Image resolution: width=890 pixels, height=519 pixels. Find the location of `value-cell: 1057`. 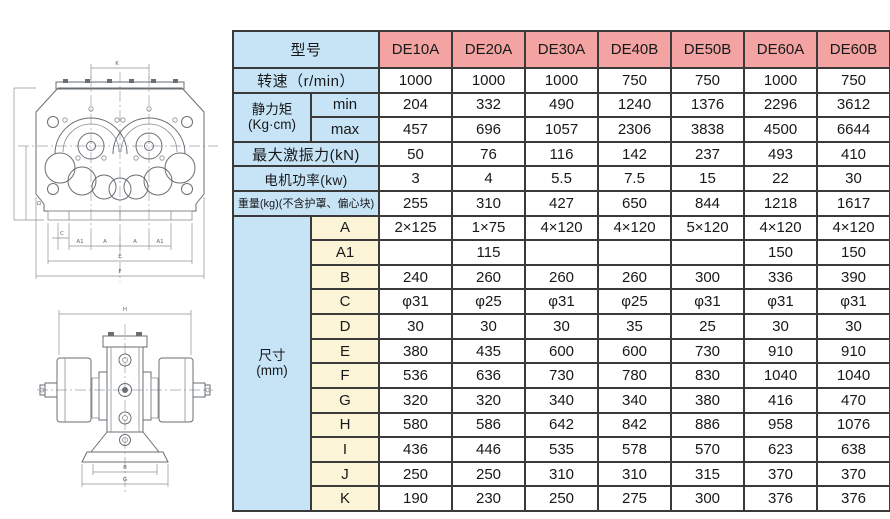

value-cell: 1057 is located at coordinates (562, 129).